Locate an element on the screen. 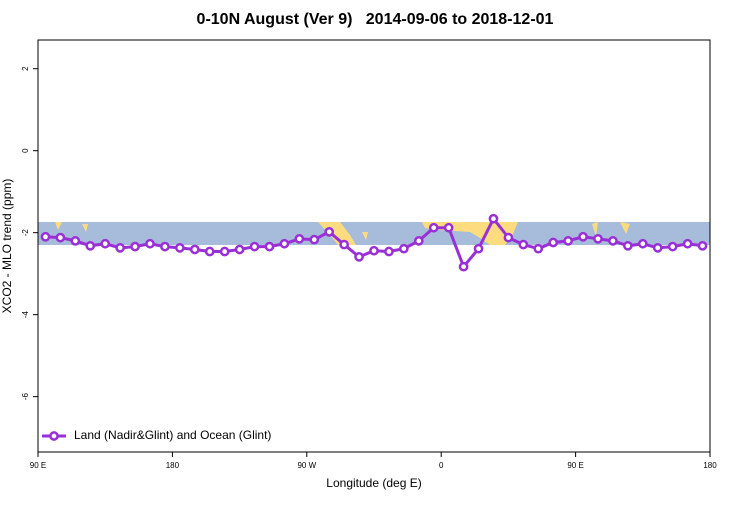  y-tick-label: 2 is located at coordinates (25, 68).